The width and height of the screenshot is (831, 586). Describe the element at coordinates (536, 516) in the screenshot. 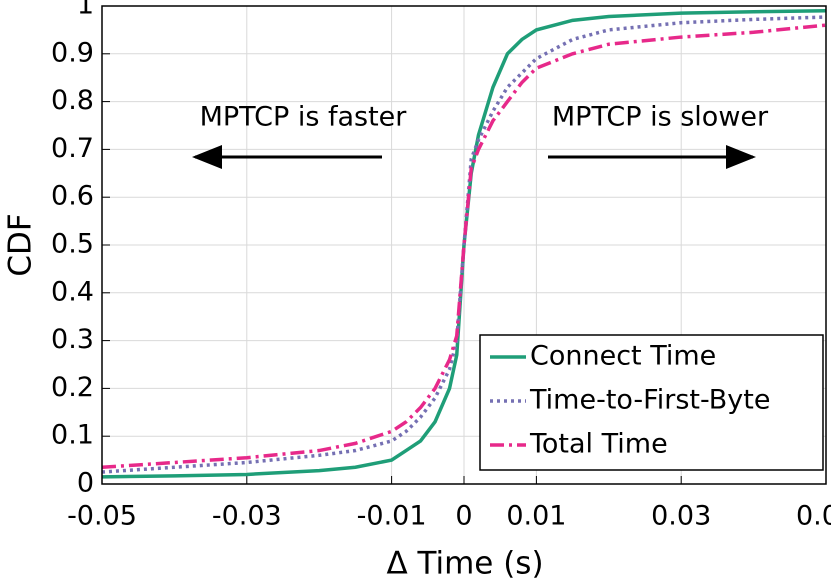

I see `x-tick-label: 0.01` at that location.